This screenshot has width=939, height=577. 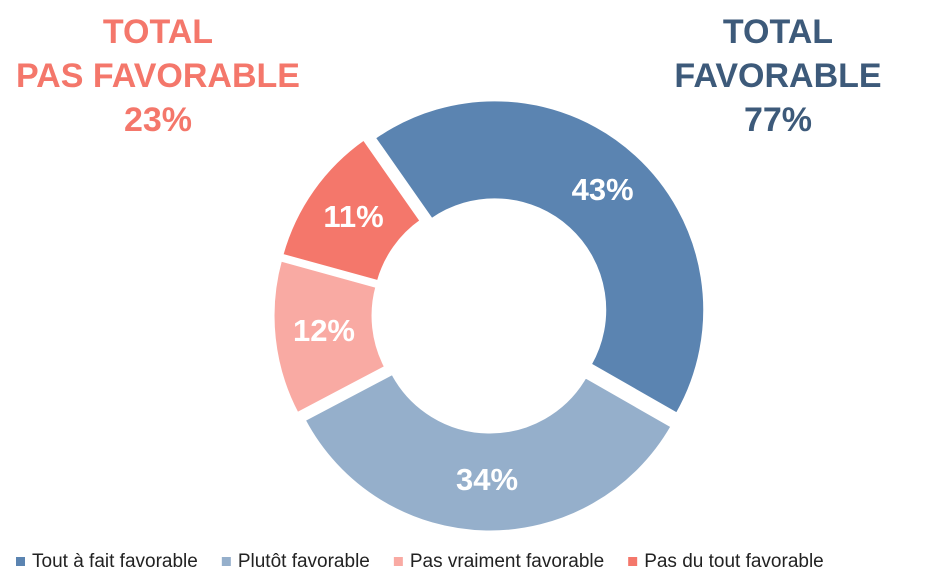 What do you see at coordinates (158, 76) in the screenshot?
I see `annotation-text: PAS FAVORABLE` at bounding box center [158, 76].